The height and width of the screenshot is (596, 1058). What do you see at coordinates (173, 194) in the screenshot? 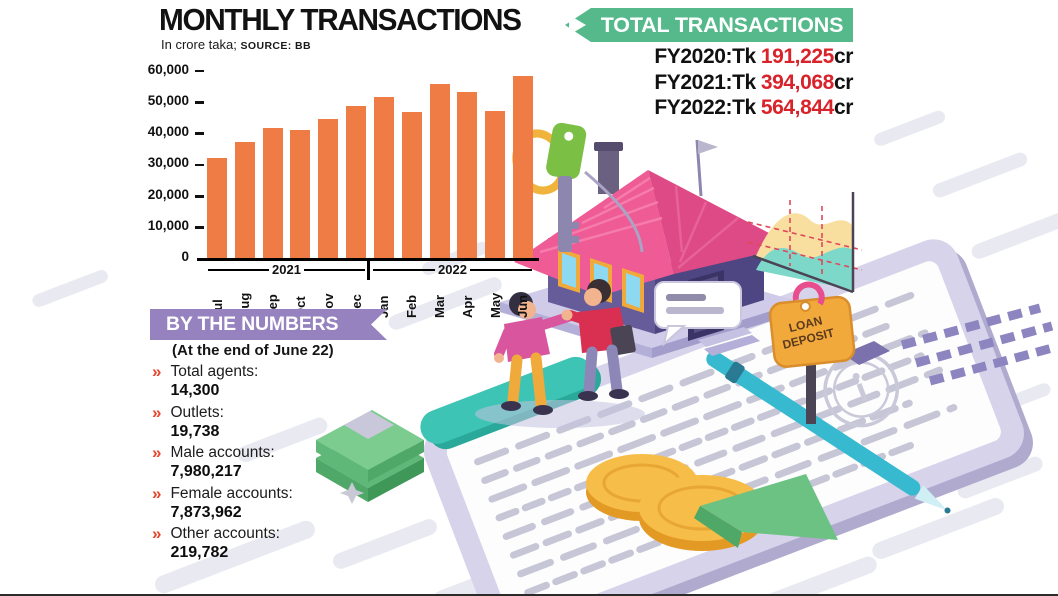
I see `y-tick: 20,000` at bounding box center [173, 194].